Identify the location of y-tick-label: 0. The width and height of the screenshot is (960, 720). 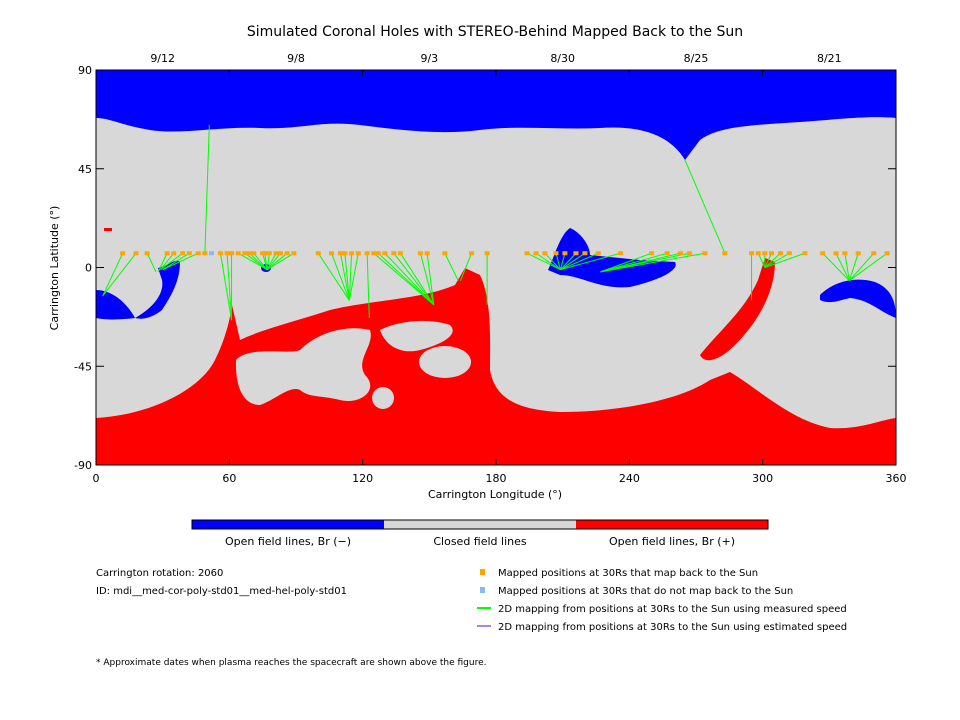
(88, 268).